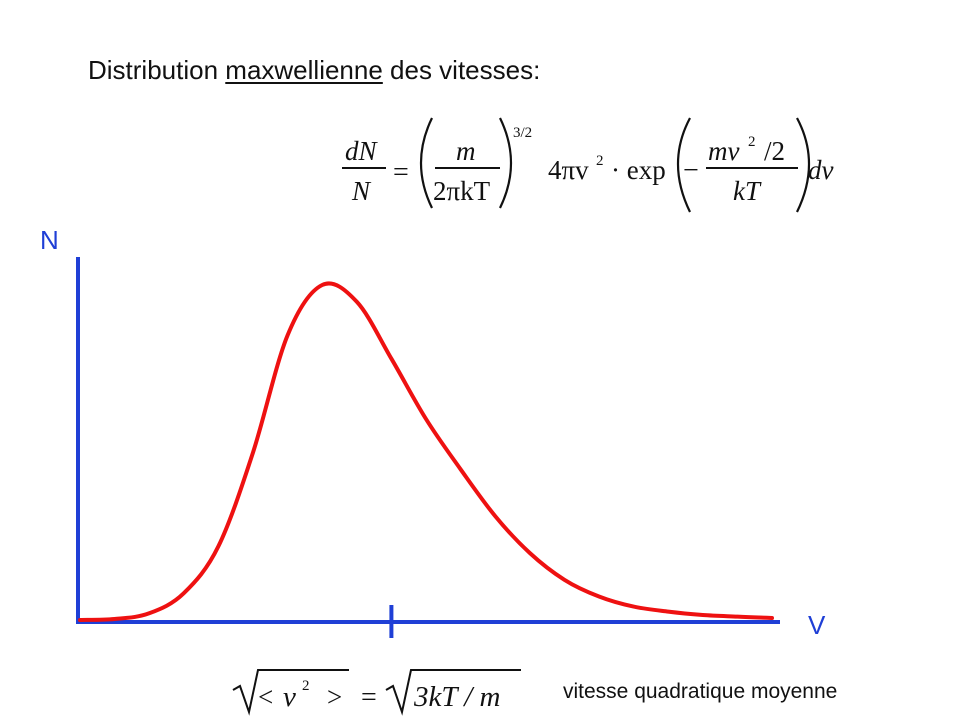 The image size is (960, 720). I want to click on title-prefix: Distribution, so click(157, 70).